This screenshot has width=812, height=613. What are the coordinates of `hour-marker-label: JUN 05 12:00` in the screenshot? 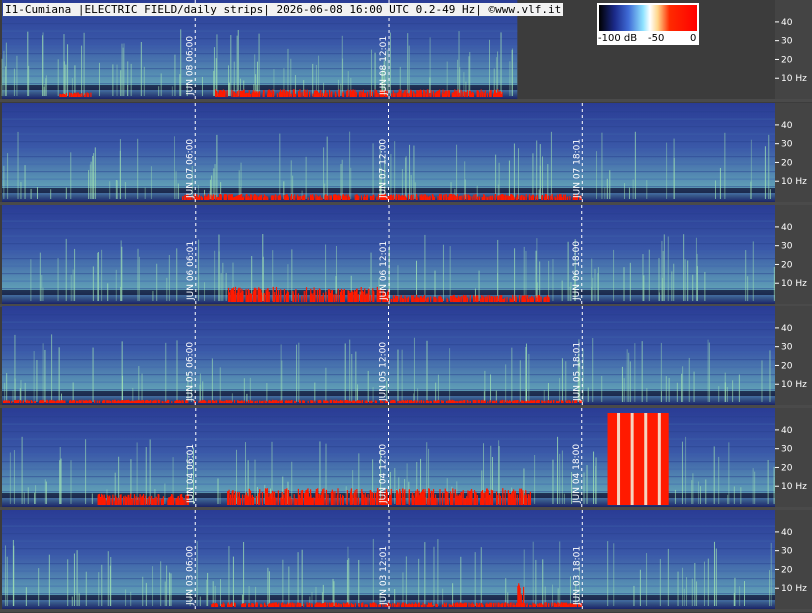 It's located at (384, 372).